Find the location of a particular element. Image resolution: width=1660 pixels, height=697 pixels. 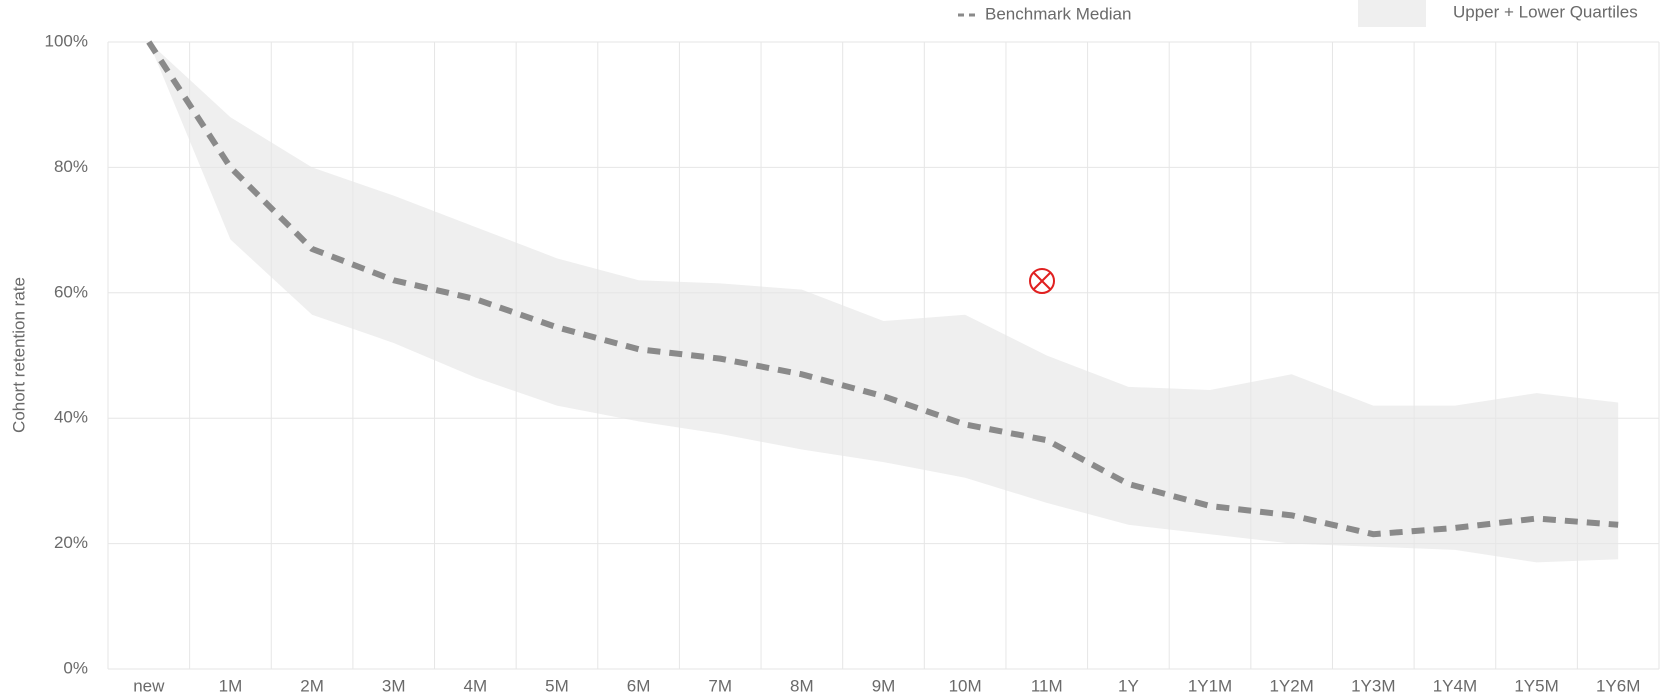

y-tick-label: 100% is located at coordinates (66, 40).